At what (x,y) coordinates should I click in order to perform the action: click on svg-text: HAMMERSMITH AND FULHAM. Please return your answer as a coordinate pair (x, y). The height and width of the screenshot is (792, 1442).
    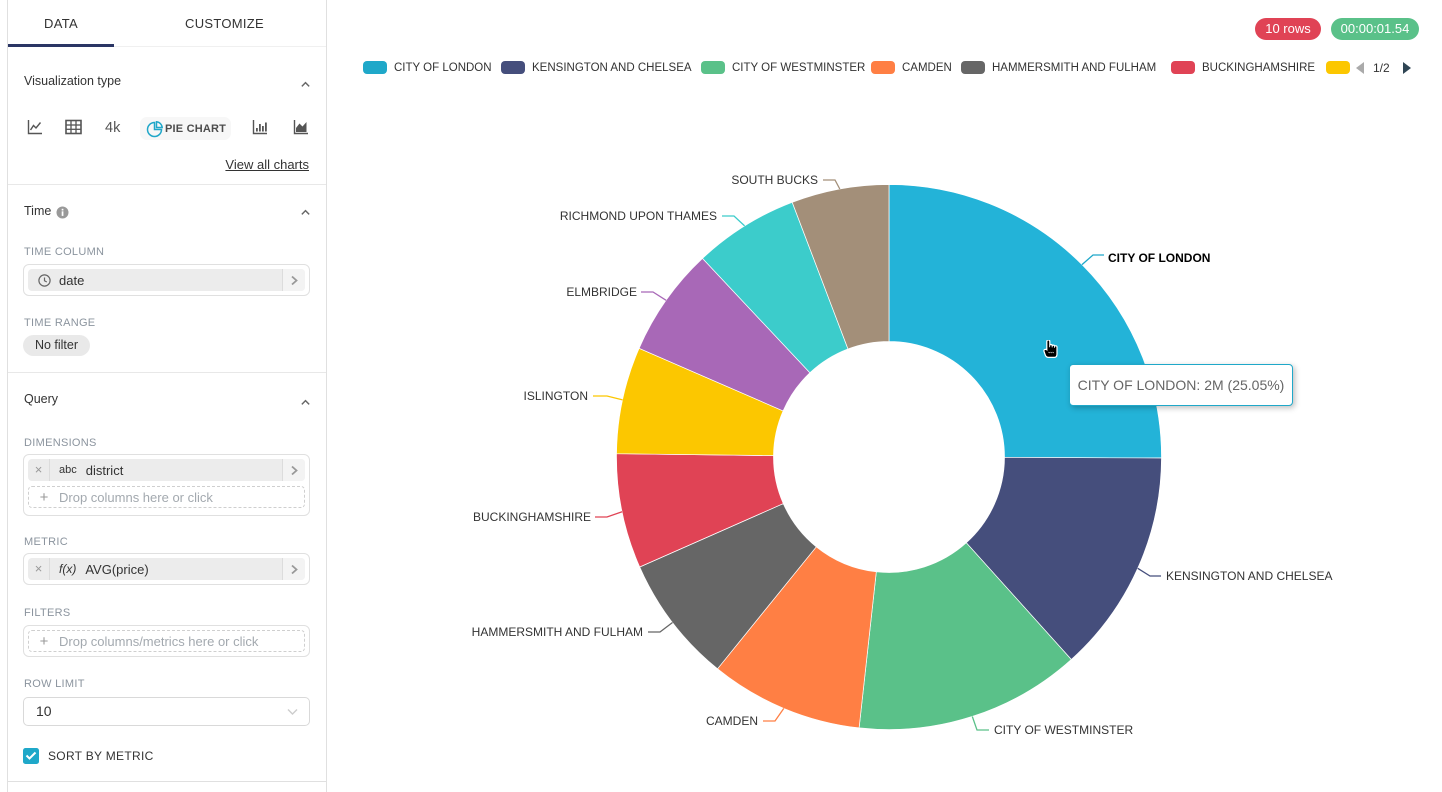
    Looking at the image, I should click on (557, 632).